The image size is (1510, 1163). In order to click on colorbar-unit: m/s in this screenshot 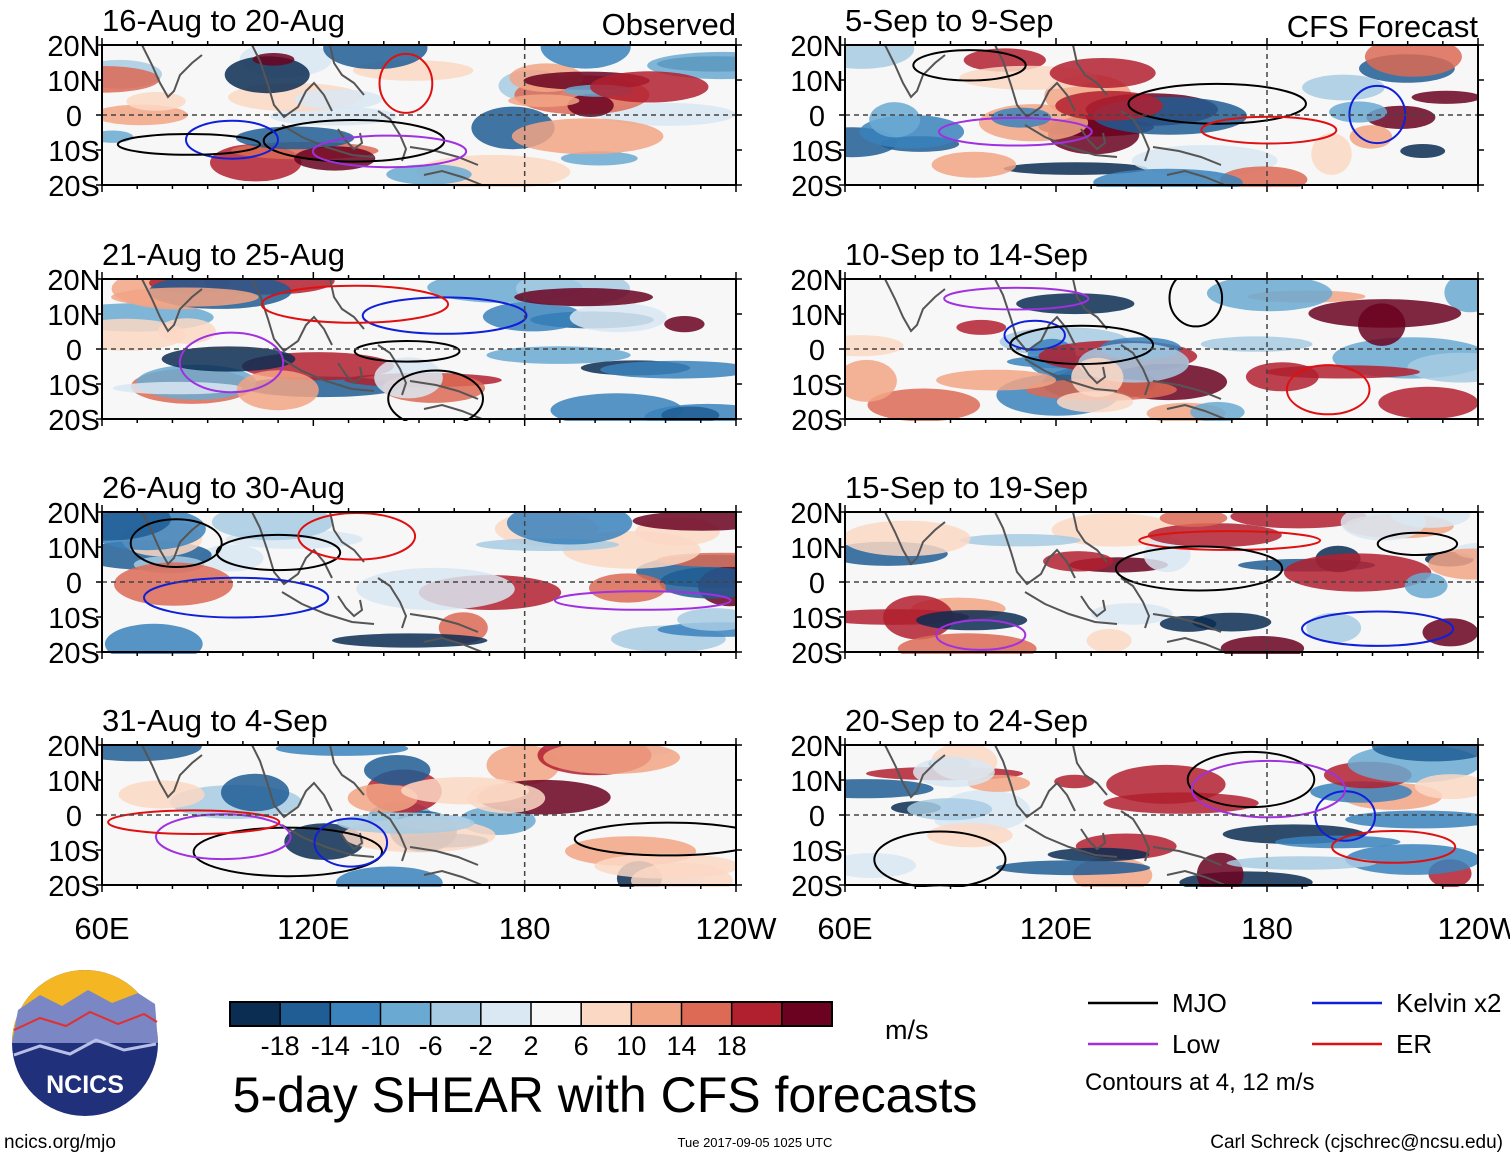, I will do `click(907, 1030)`.